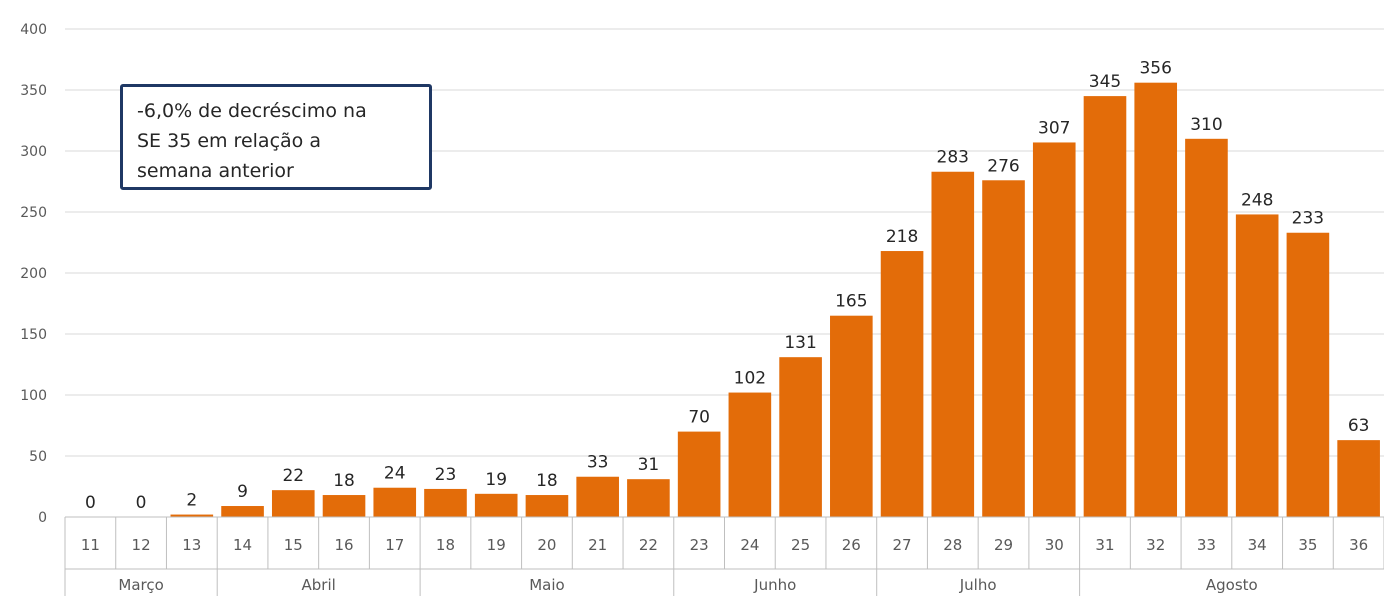 This screenshot has height=596, width=1384. I want to click on data-label: 2, so click(191, 501).